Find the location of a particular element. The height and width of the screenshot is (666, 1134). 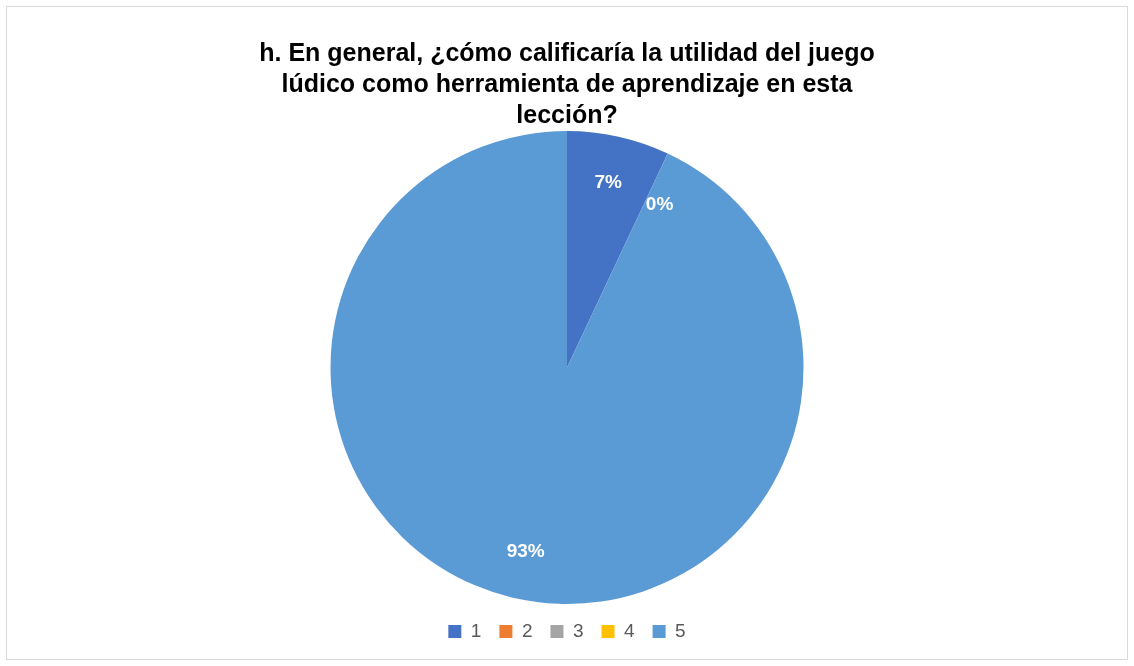

data-label: 7% is located at coordinates (608, 182).